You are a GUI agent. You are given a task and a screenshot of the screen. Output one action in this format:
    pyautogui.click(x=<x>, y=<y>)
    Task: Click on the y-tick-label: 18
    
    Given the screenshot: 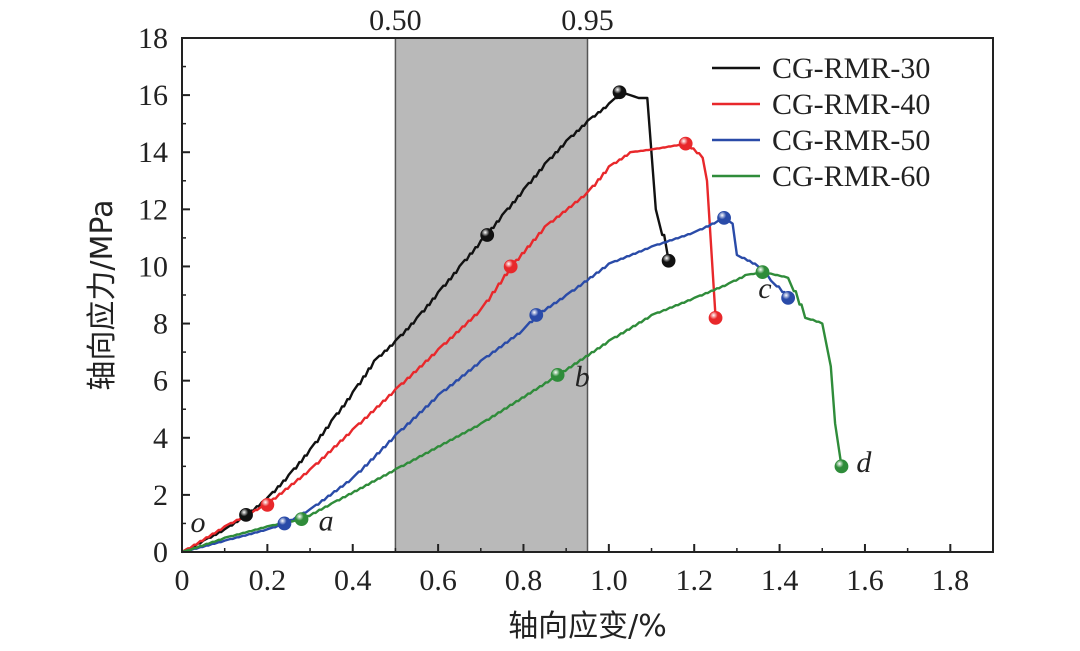 What is the action you would take?
    pyautogui.click(x=153, y=38)
    